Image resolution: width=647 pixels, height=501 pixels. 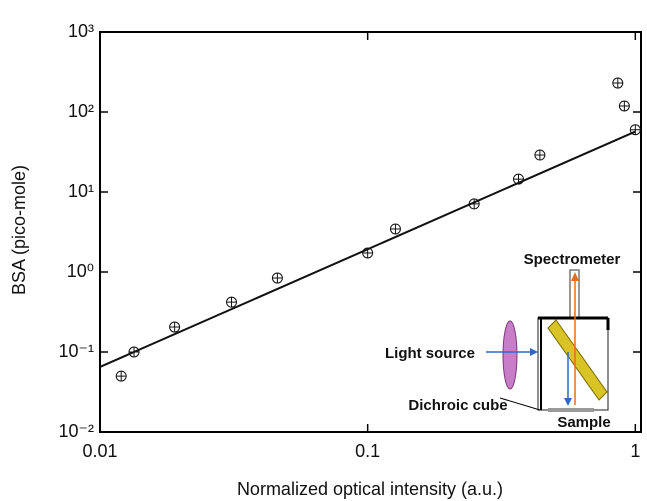 I want to click on y-tick-label: 10³, so click(x=81, y=31).